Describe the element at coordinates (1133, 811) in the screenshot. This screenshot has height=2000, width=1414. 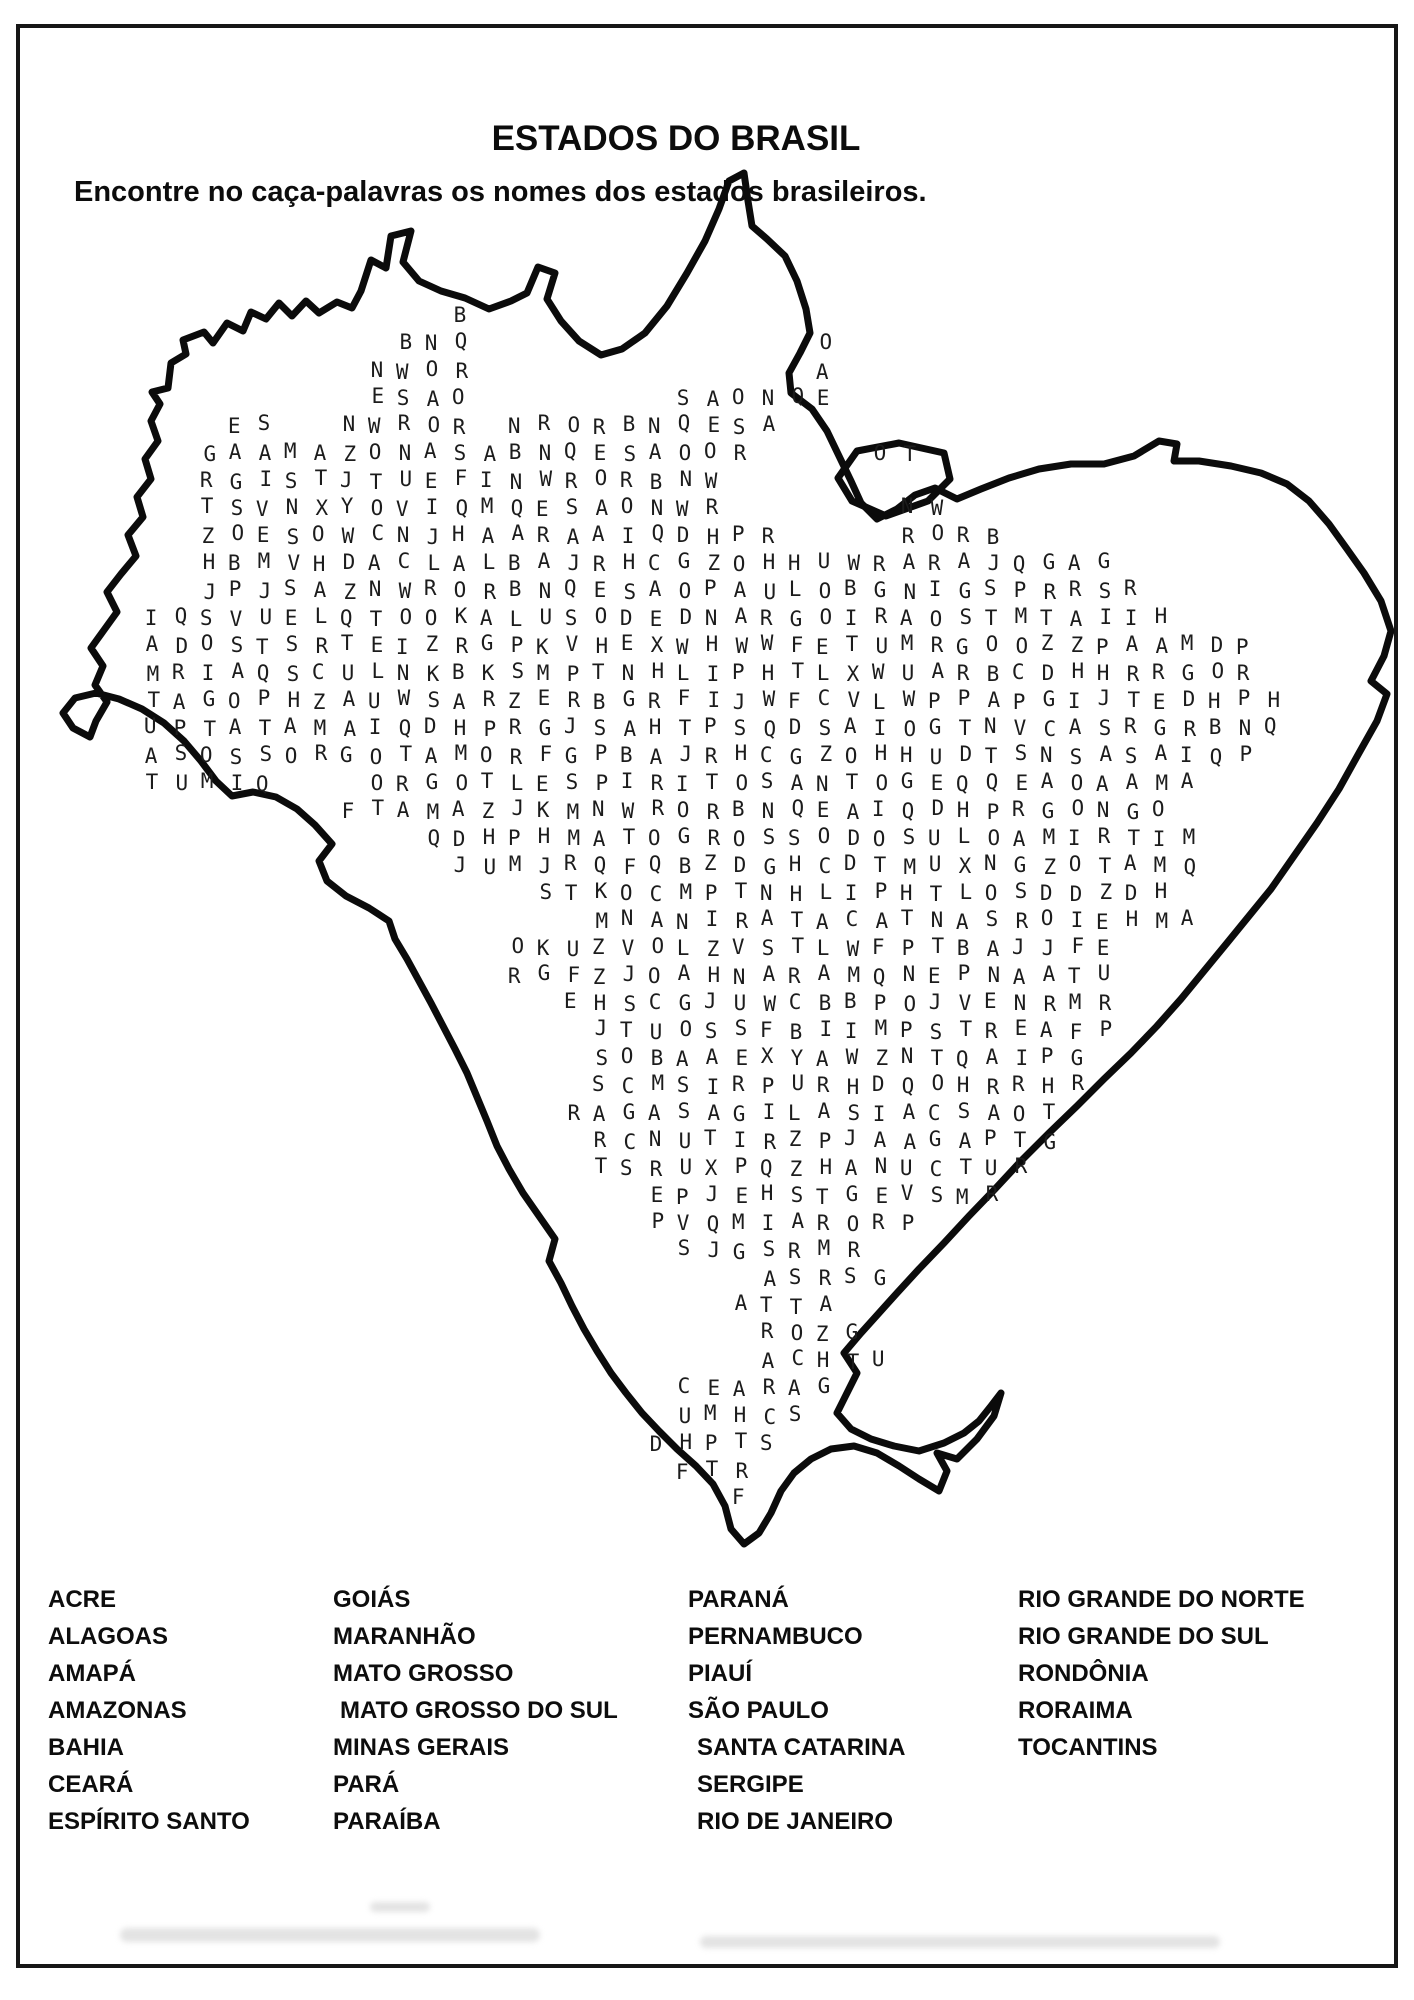
I see `grid-letter: G` at that location.